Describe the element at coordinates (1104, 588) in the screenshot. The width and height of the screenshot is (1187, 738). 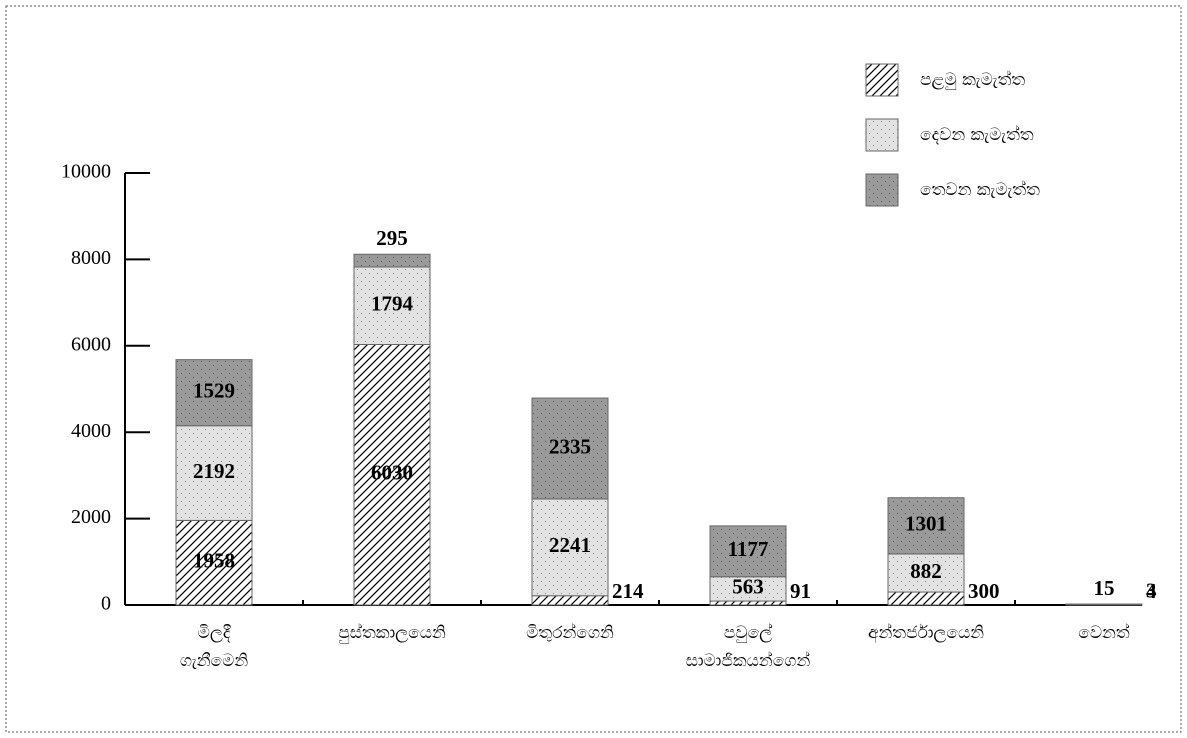
I see `value-label: 15` at that location.